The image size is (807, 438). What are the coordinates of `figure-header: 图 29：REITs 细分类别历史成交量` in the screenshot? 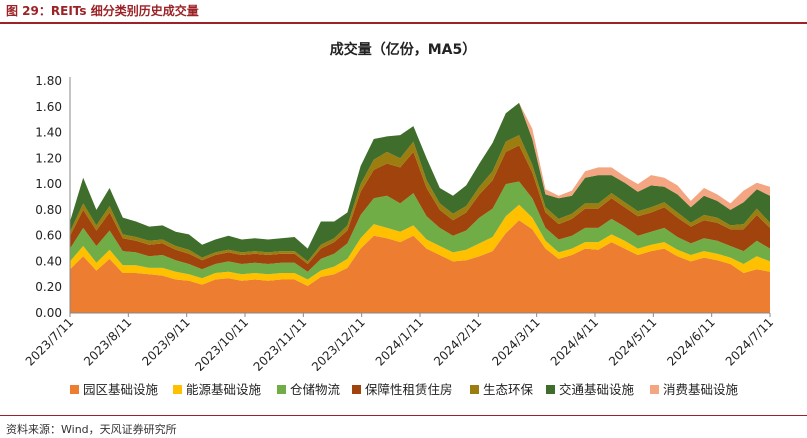 It's located at (403, 12).